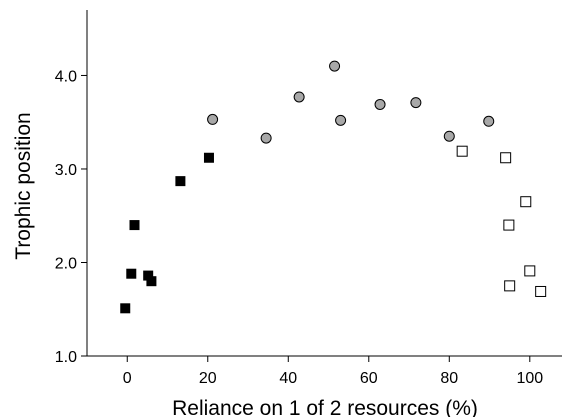  What do you see at coordinates (449, 378) in the screenshot?
I see `x-tick-label: 80` at bounding box center [449, 378].